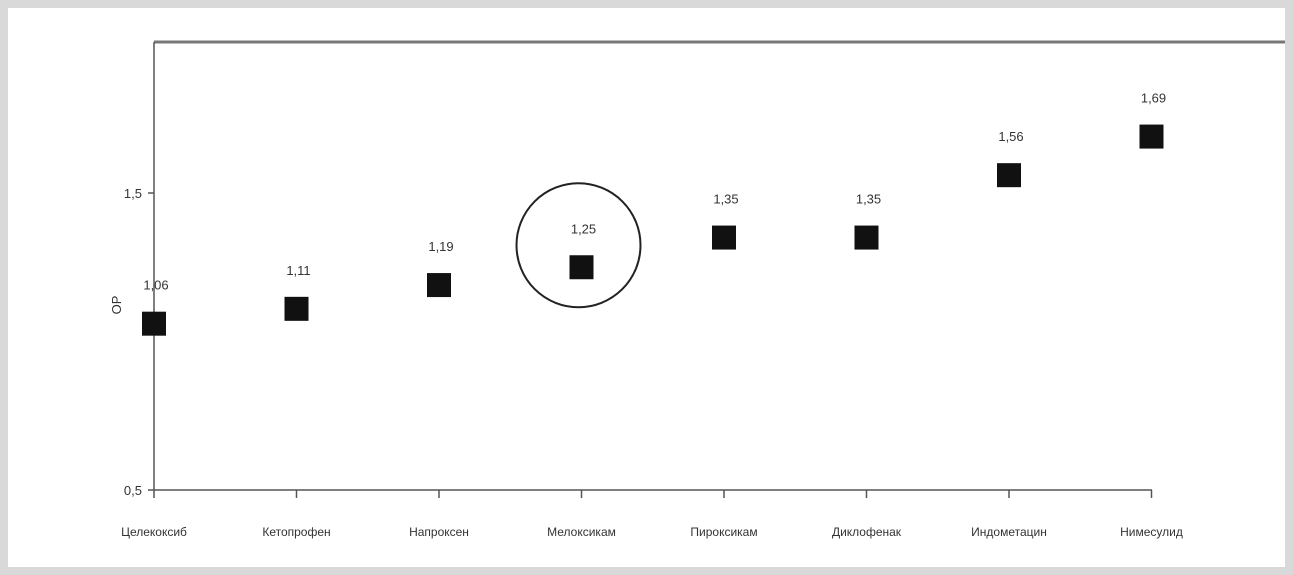 Image resolution: width=1293 pixels, height=575 pixels. What do you see at coordinates (1151, 532) in the screenshot?
I see `category-label: Нимесулид` at bounding box center [1151, 532].